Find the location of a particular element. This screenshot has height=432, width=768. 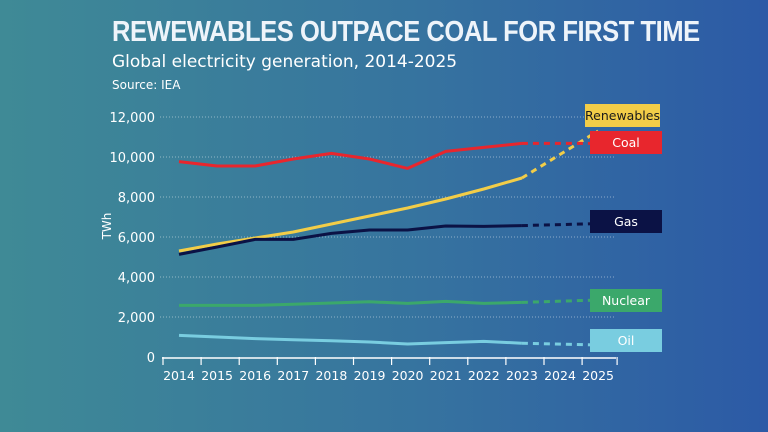

series-line-gas is located at coordinates (350, 240).